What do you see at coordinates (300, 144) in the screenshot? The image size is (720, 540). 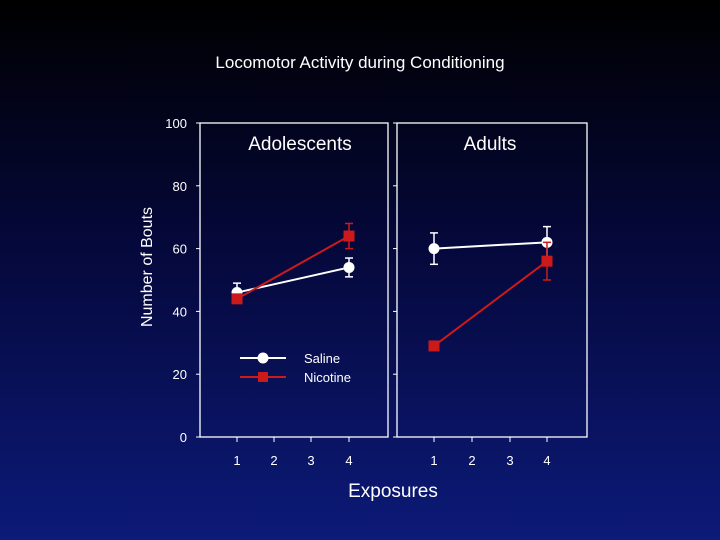 I see `panel-title: Adolescents` at bounding box center [300, 144].